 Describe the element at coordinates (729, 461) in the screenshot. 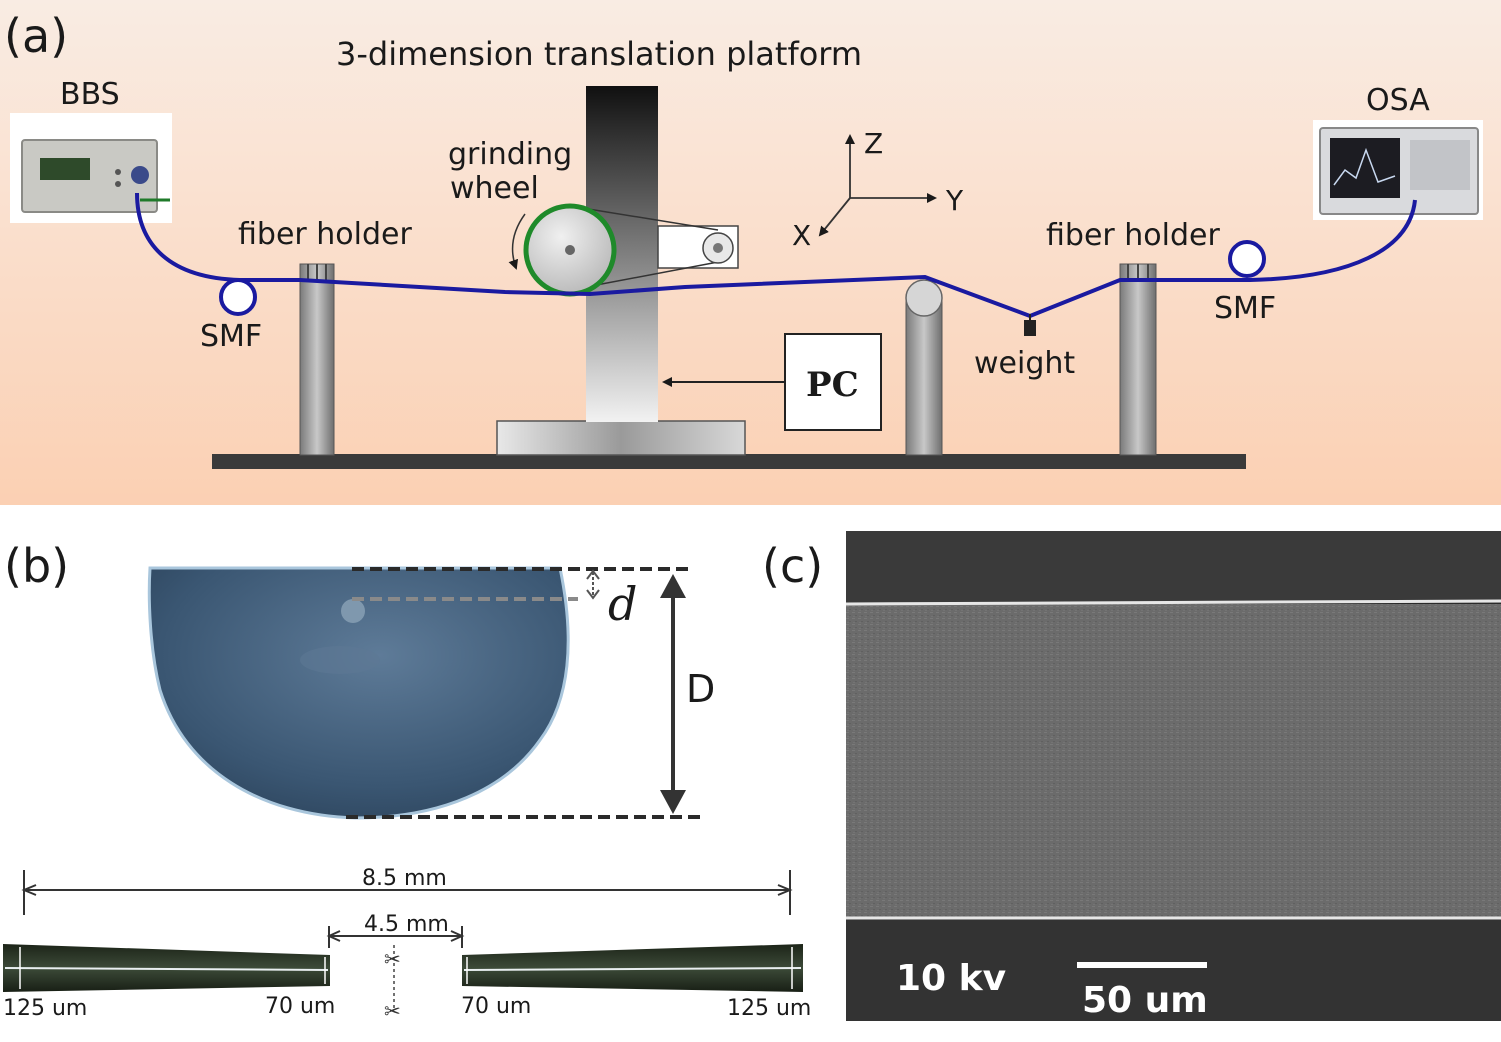

I see `base-rail` at that location.